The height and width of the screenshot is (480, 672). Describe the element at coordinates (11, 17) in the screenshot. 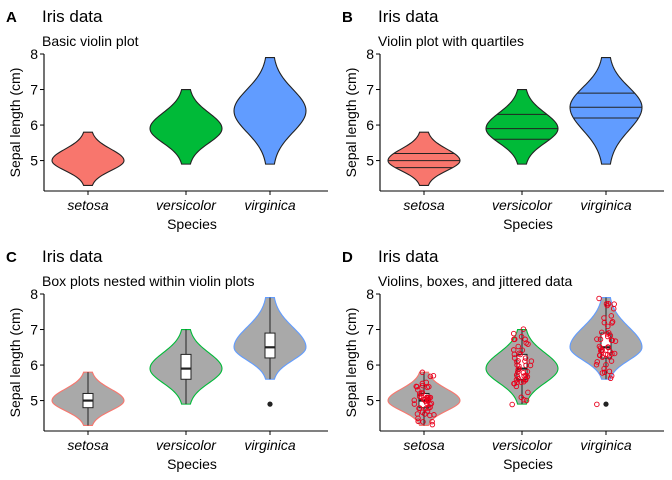

I see `panel-tag: A` at that location.